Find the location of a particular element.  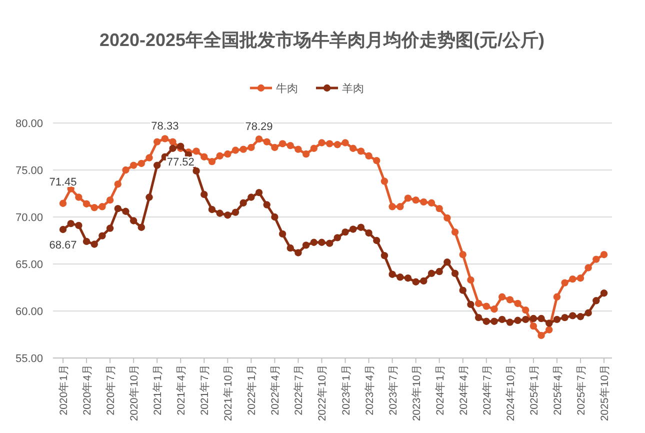

x-tick-label: 2020年4月 is located at coordinates (88, 390).